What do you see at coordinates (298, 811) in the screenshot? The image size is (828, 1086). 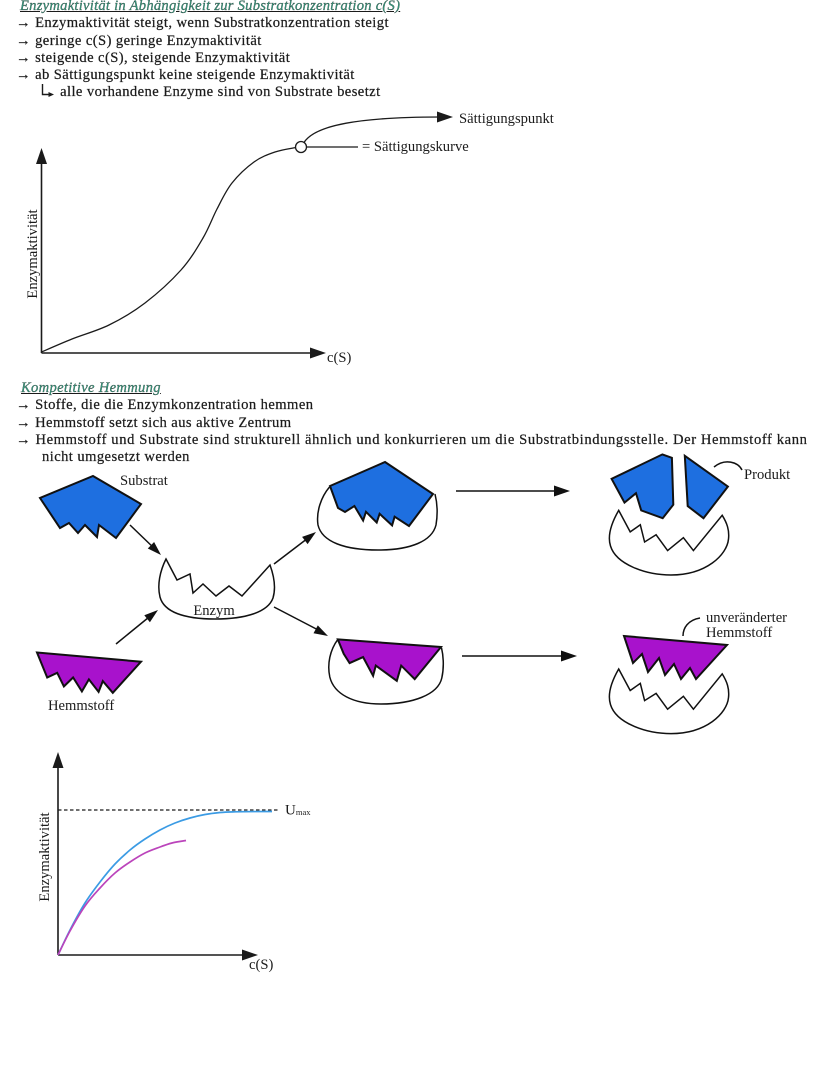 I see `svg-text: Umax` at bounding box center [298, 811].